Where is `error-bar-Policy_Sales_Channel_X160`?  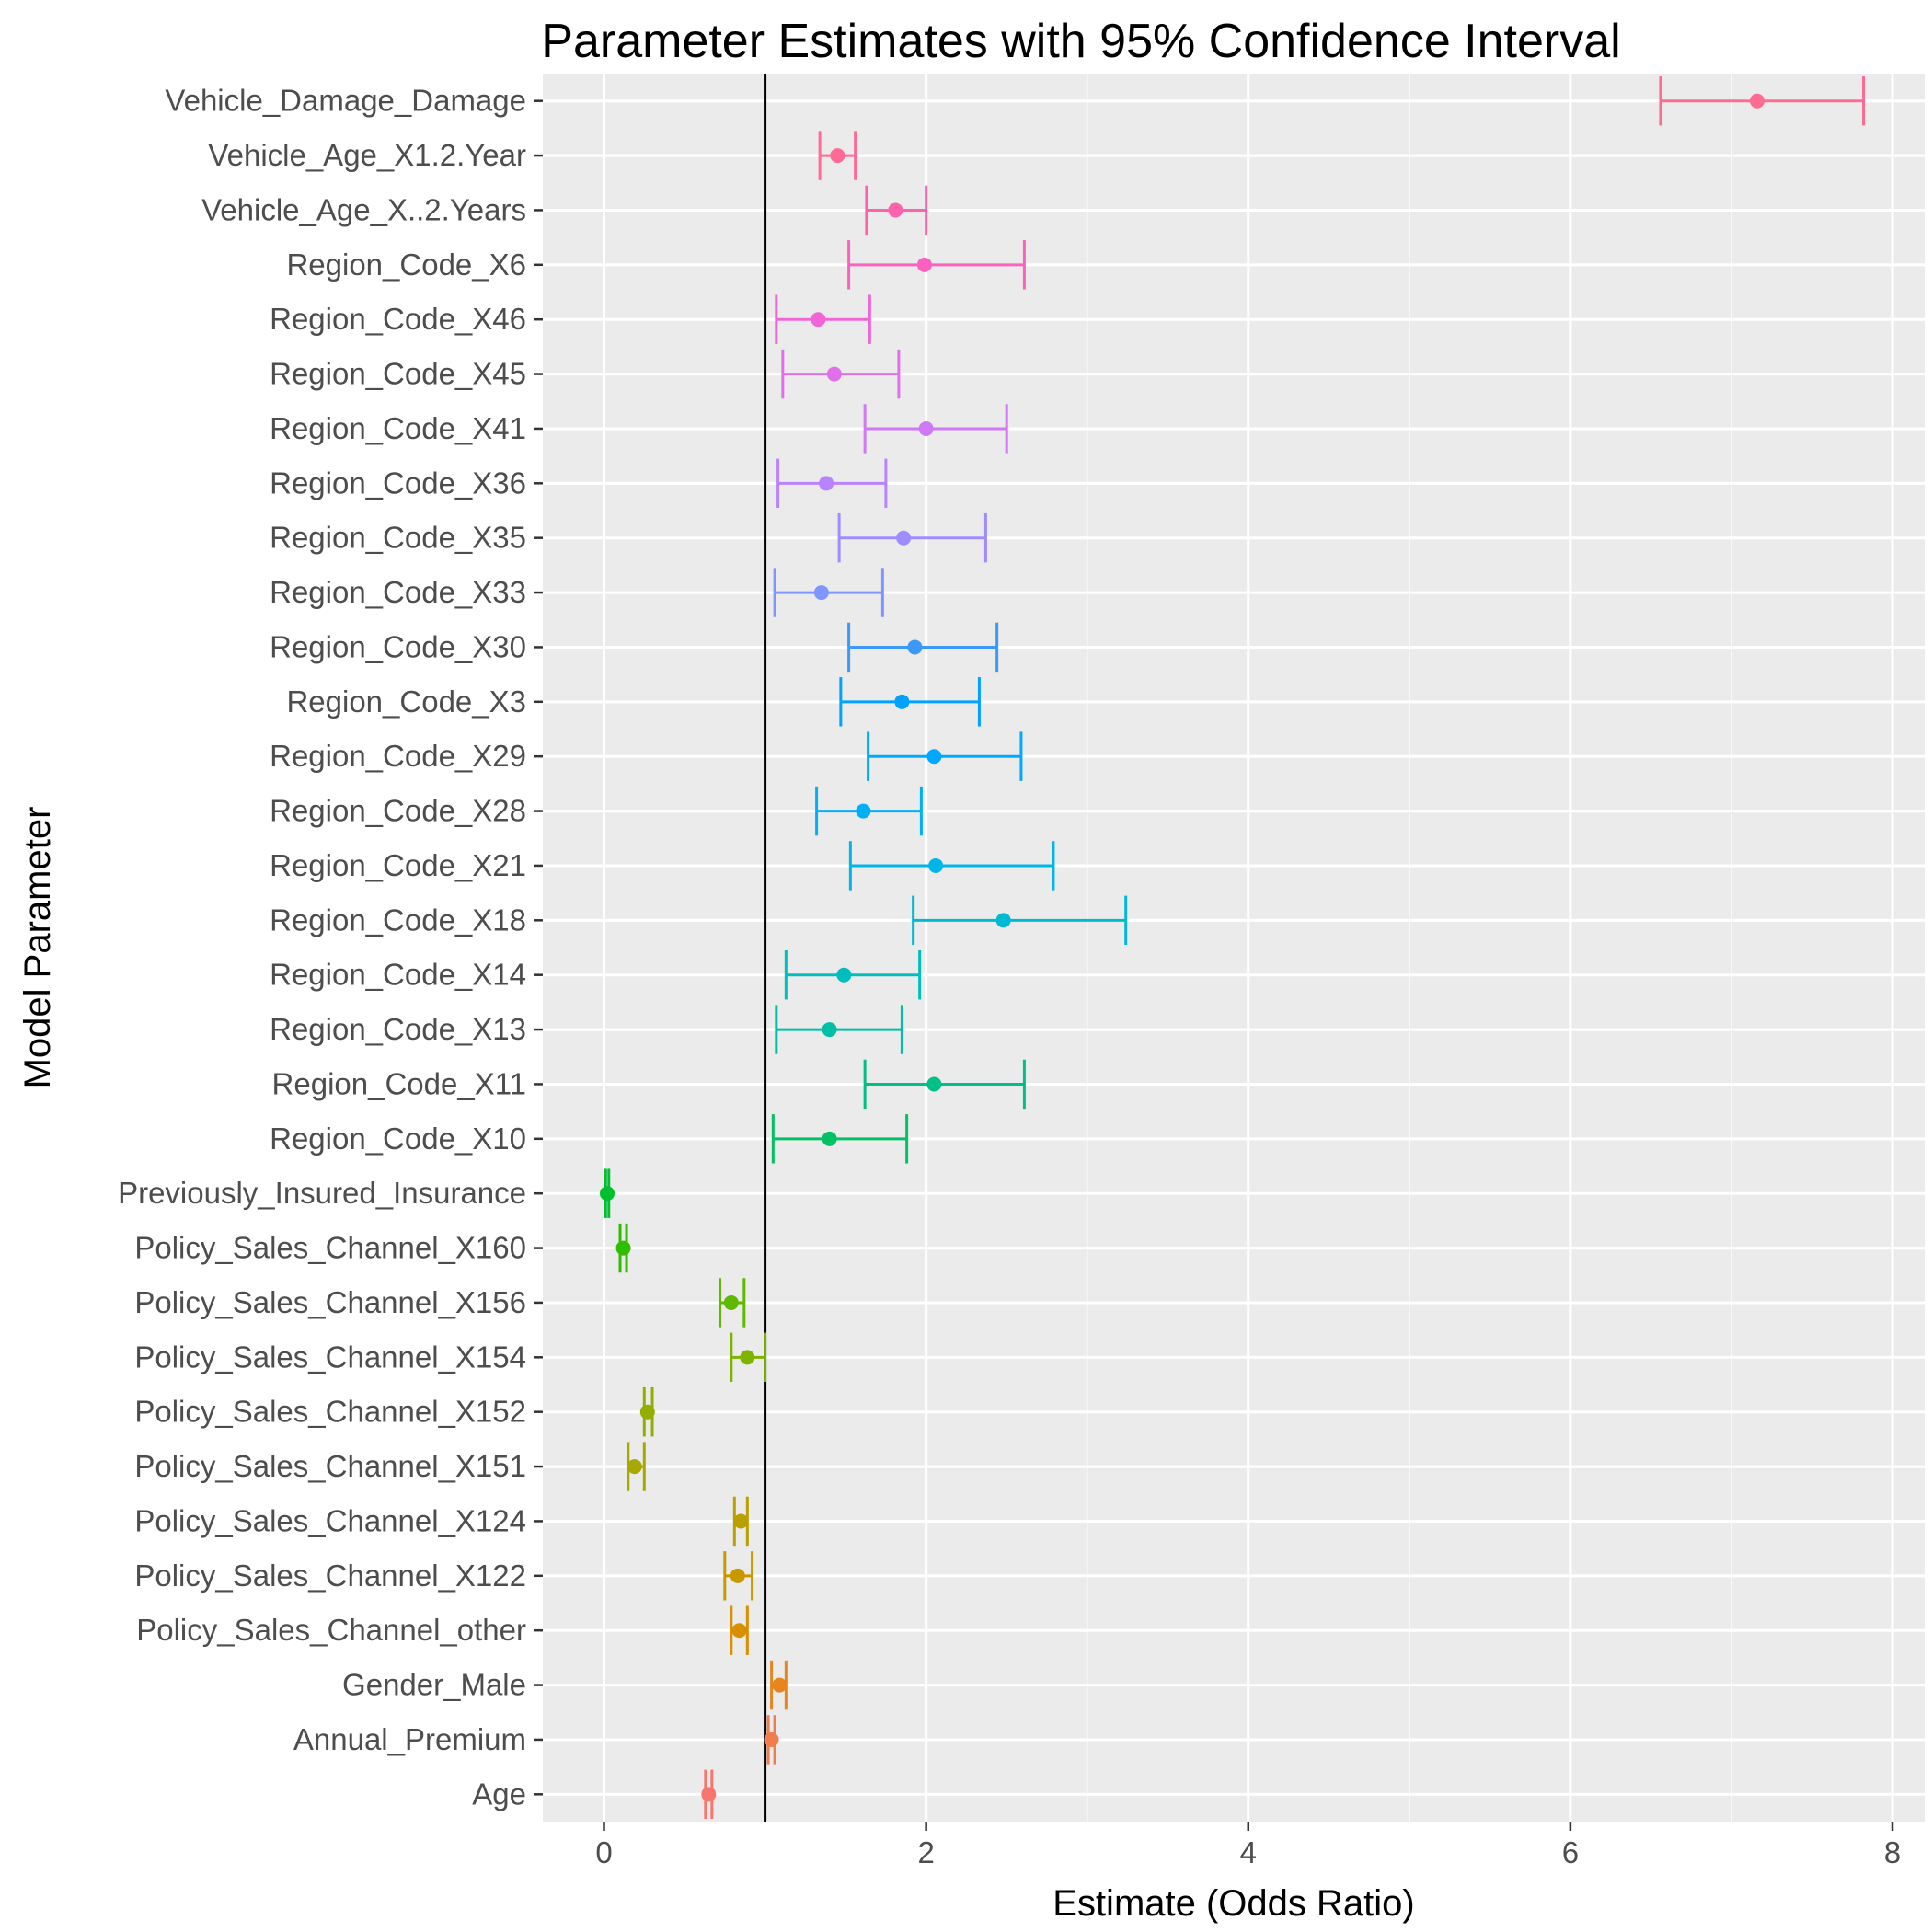
error-bar-Policy_Sales_Channel_X160 is located at coordinates (623, 1248).